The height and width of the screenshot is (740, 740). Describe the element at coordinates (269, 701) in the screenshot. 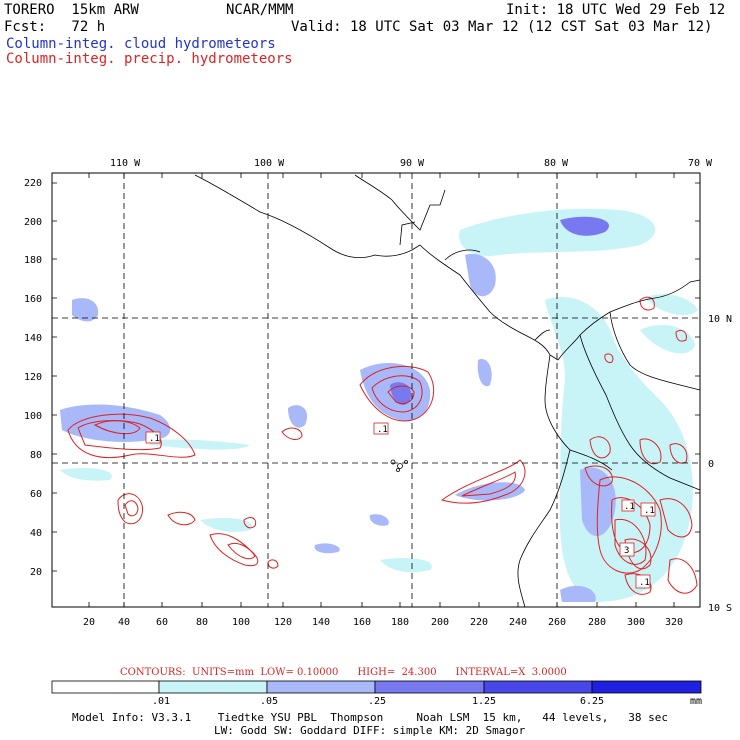

I see `legend-value: .05` at that location.